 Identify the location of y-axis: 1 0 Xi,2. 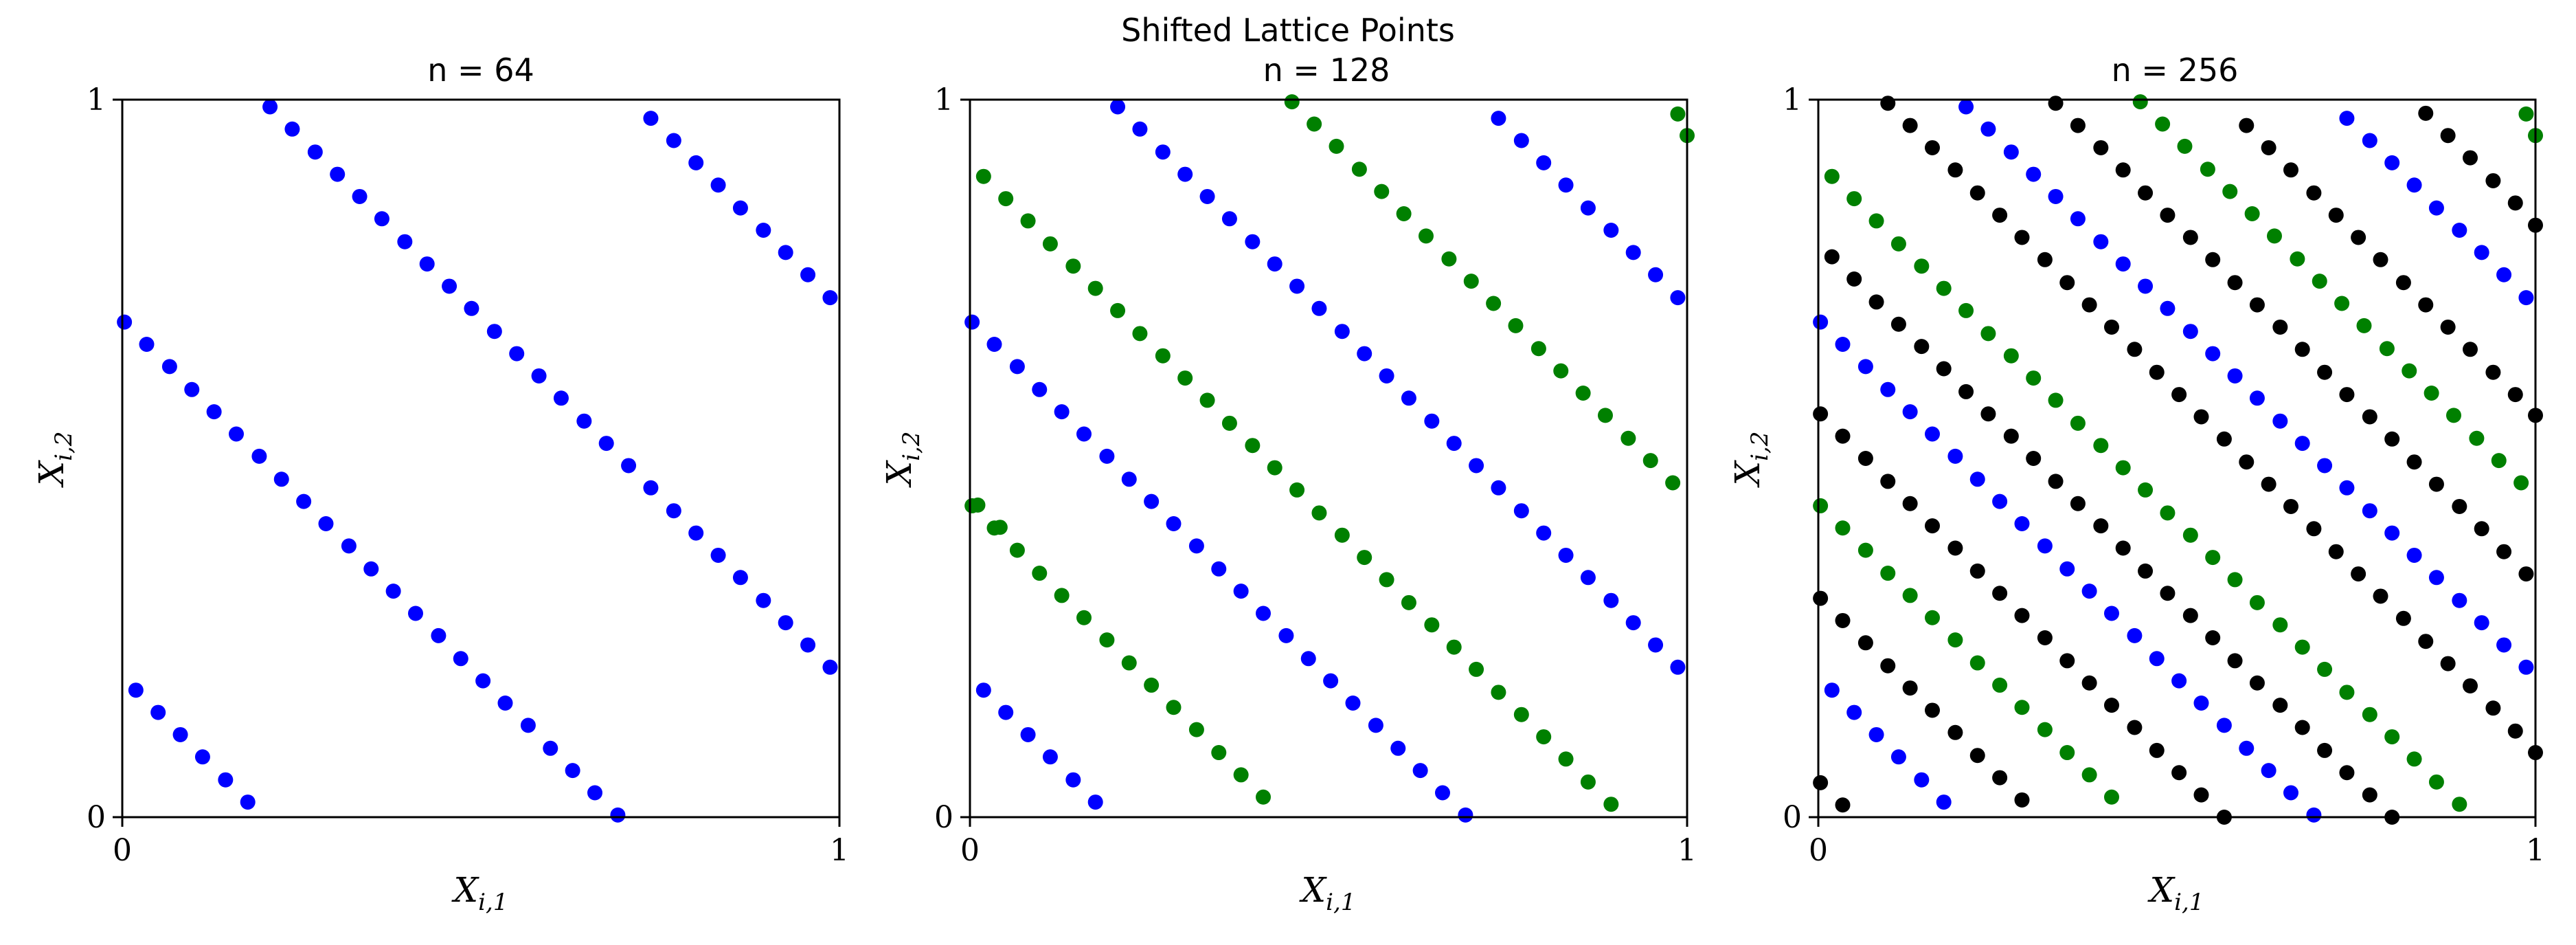
(1773, 458).